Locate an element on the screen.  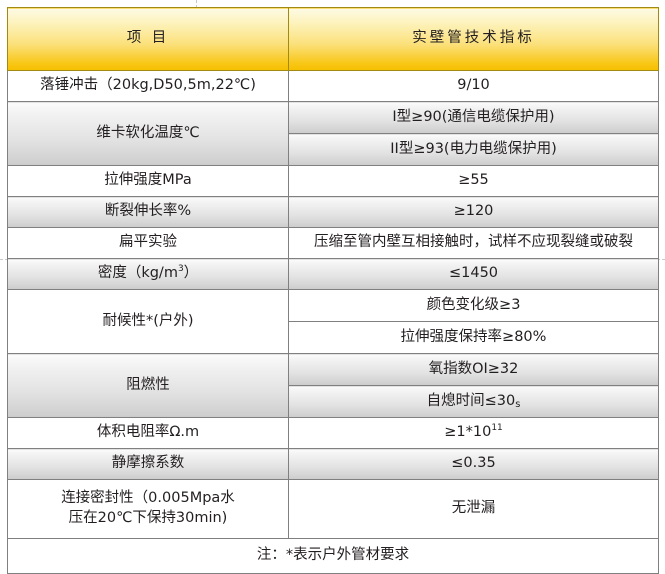
row-value-elongation-at-break: ≥120 is located at coordinates (473, 212).